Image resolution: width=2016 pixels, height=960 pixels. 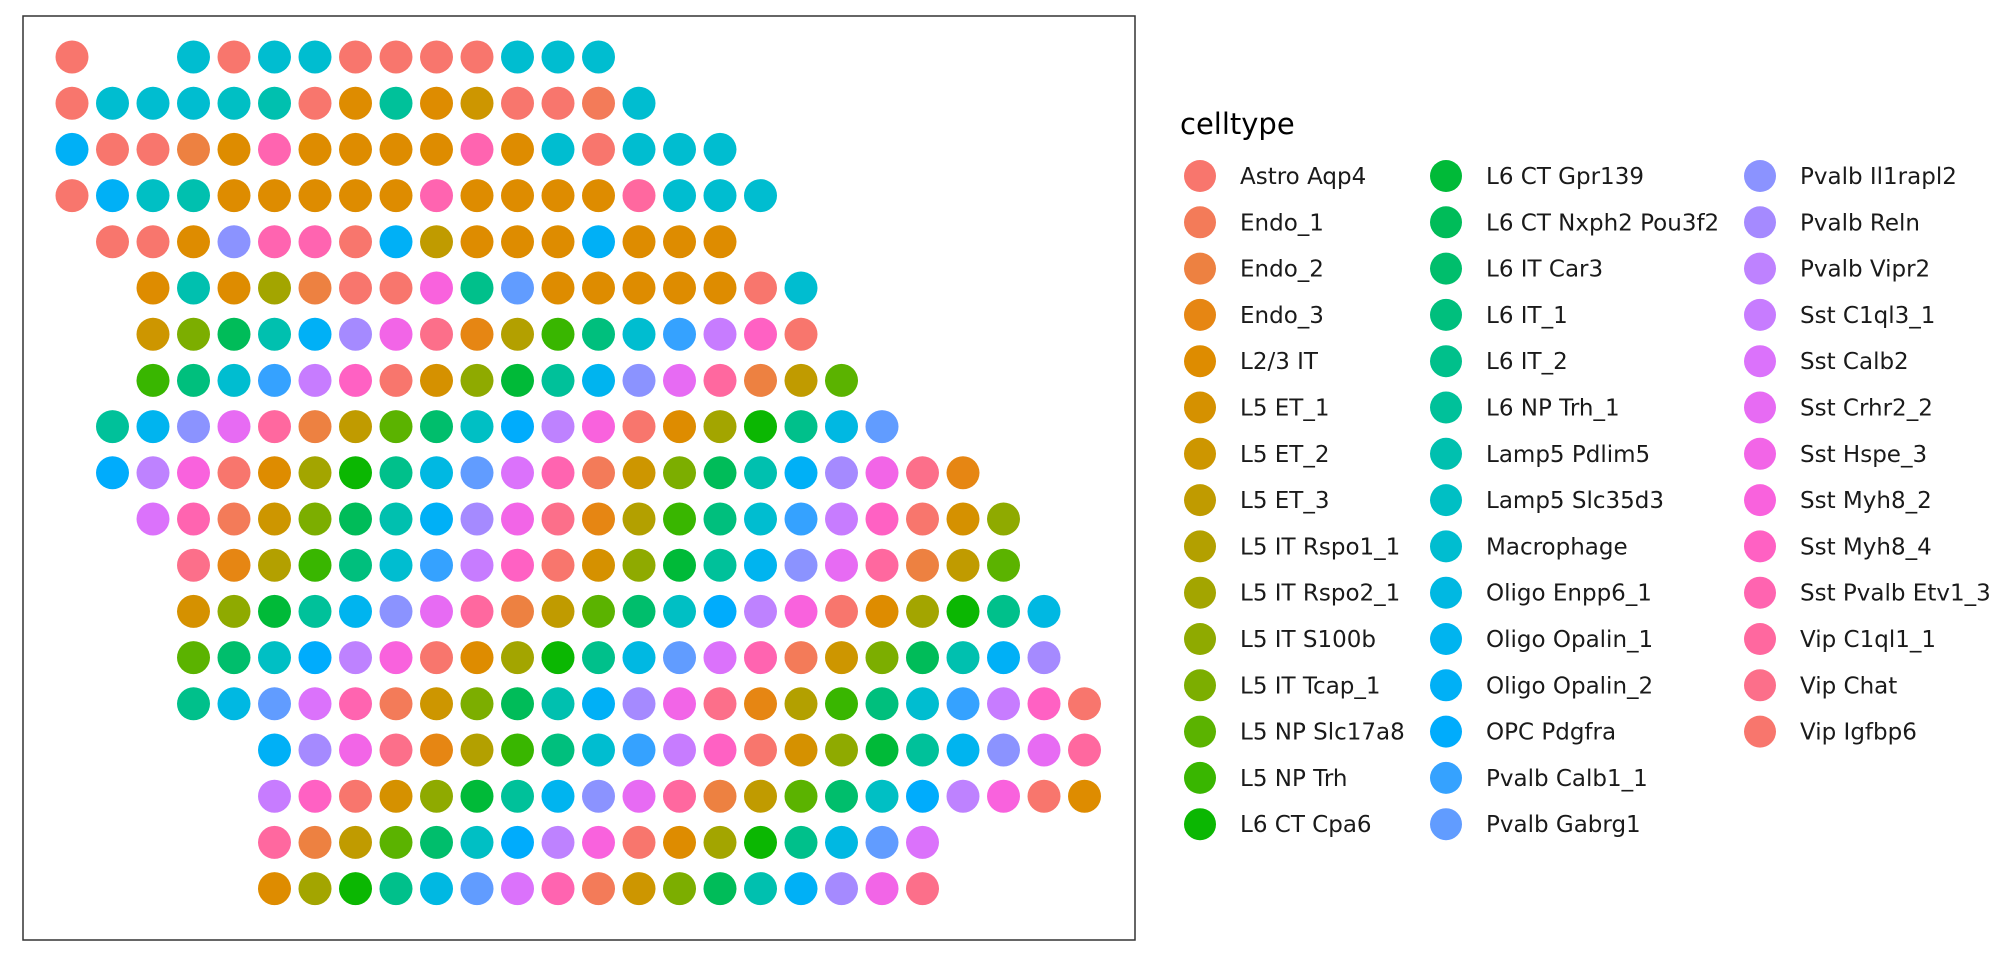 What do you see at coordinates (1527, 362) in the screenshot?
I see `legend-label: L6 IT_2` at bounding box center [1527, 362].